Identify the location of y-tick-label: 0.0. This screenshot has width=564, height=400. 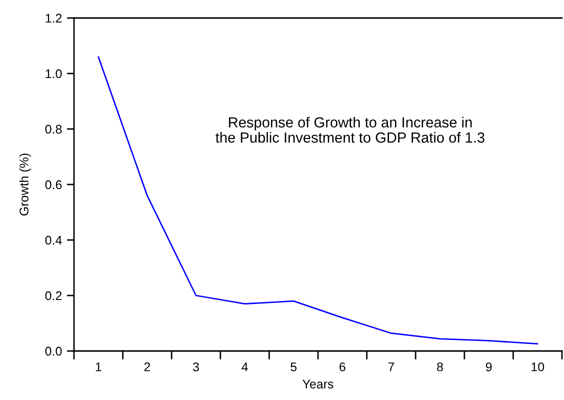
(53, 351).